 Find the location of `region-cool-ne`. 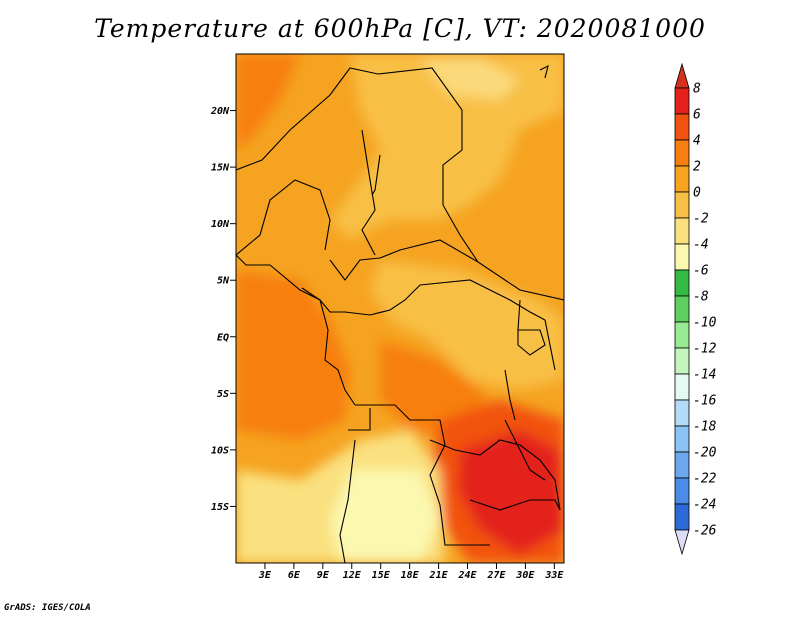

region-cool-ne is located at coordinates (470, 79).